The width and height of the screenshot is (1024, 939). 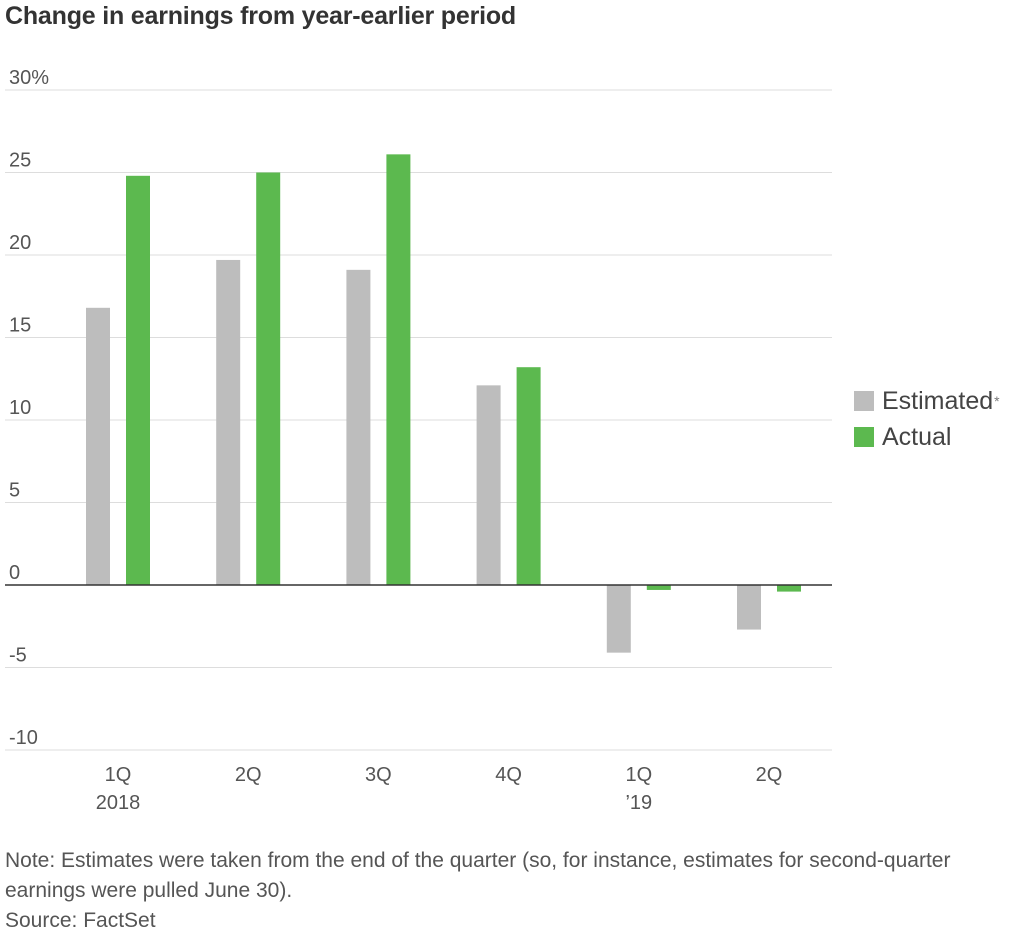 I want to click on y-tick-label: 15, so click(x=20, y=326).